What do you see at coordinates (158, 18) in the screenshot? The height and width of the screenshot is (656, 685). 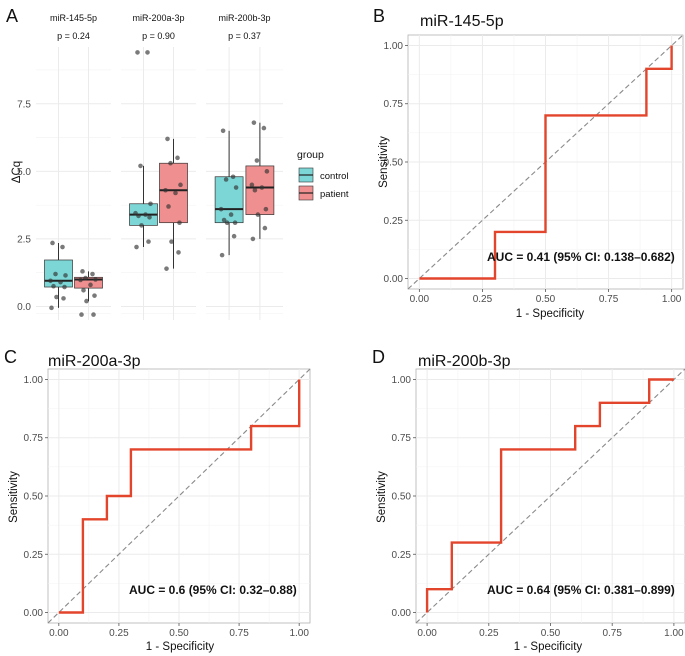 I see `facet-1-strip: miR-200a-3p` at bounding box center [158, 18].